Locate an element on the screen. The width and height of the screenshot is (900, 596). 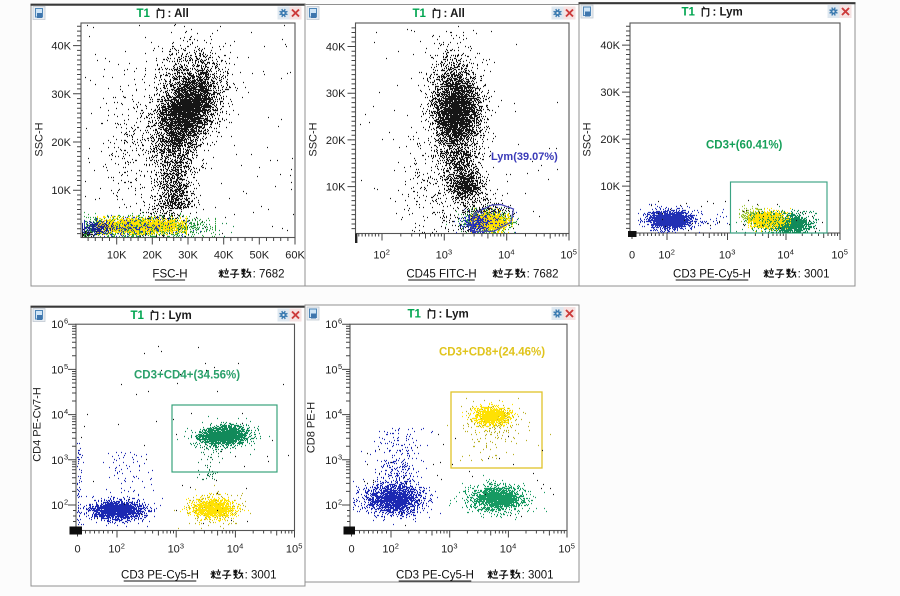
svg-text: CD3+(60.41%) is located at coordinates (744, 146).